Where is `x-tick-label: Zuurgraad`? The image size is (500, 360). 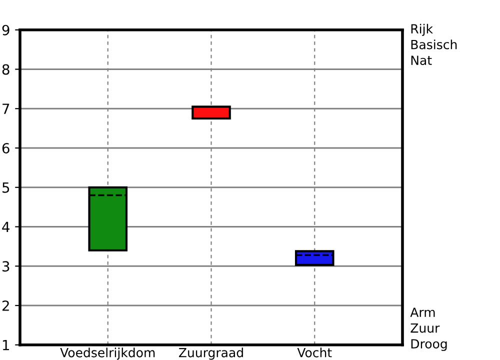 x-tick-label: Zuurgraad is located at coordinates (210, 354).